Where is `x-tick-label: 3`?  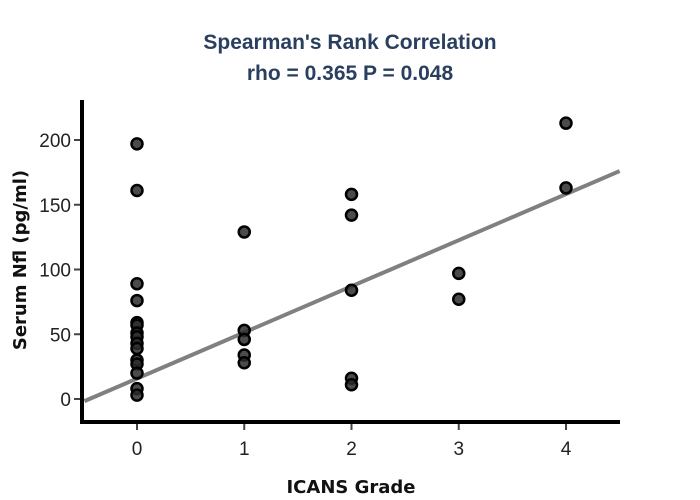 x-tick-label: 3 is located at coordinates (458, 449).